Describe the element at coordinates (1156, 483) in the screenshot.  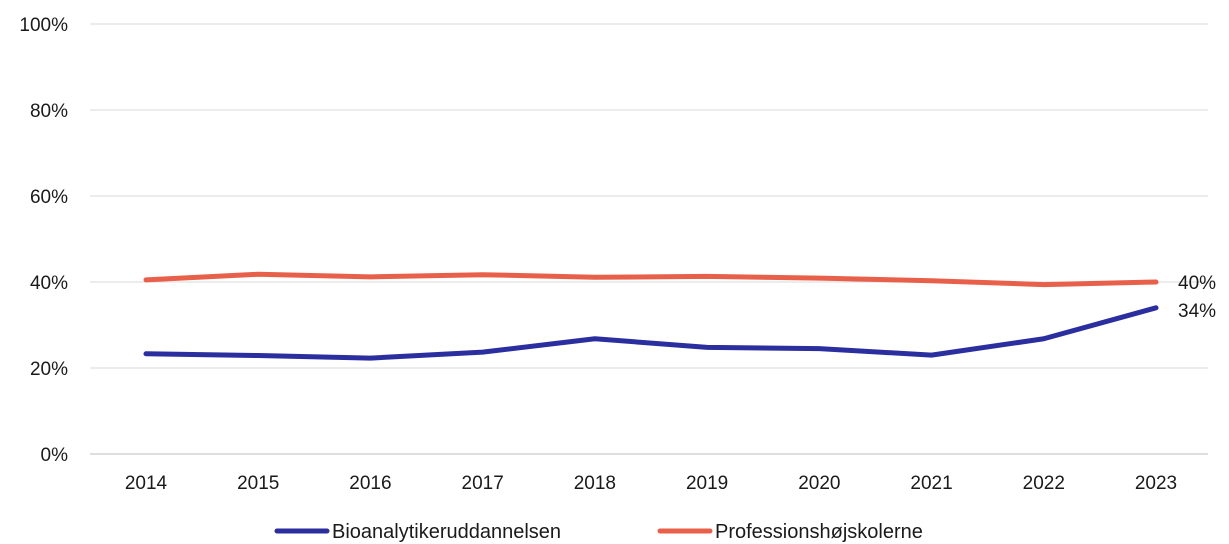
I see `x-tick-label: 2023` at that location.